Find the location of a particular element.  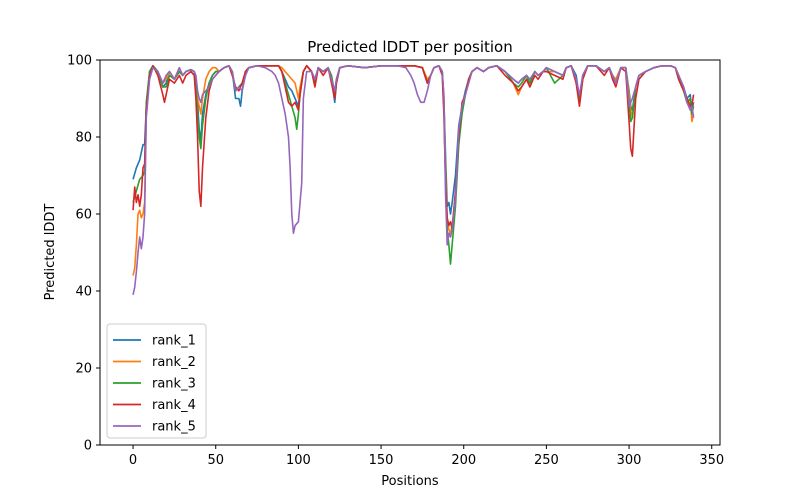

legend-box is located at coordinates (156, 381).